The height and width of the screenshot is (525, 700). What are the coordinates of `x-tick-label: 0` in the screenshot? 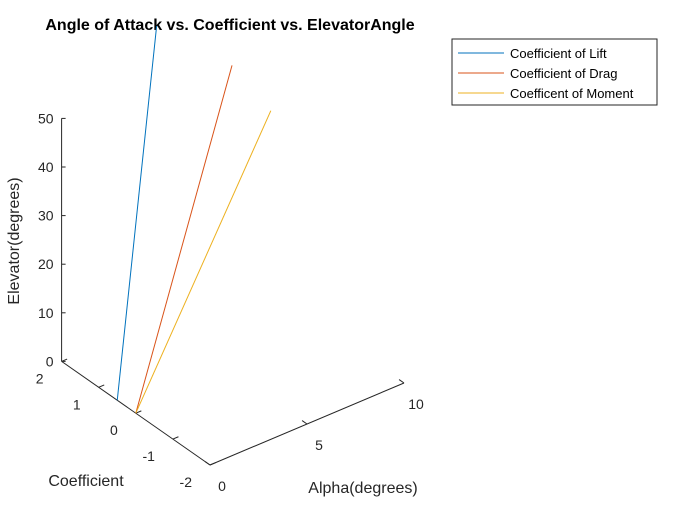 It's located at (222, 486).